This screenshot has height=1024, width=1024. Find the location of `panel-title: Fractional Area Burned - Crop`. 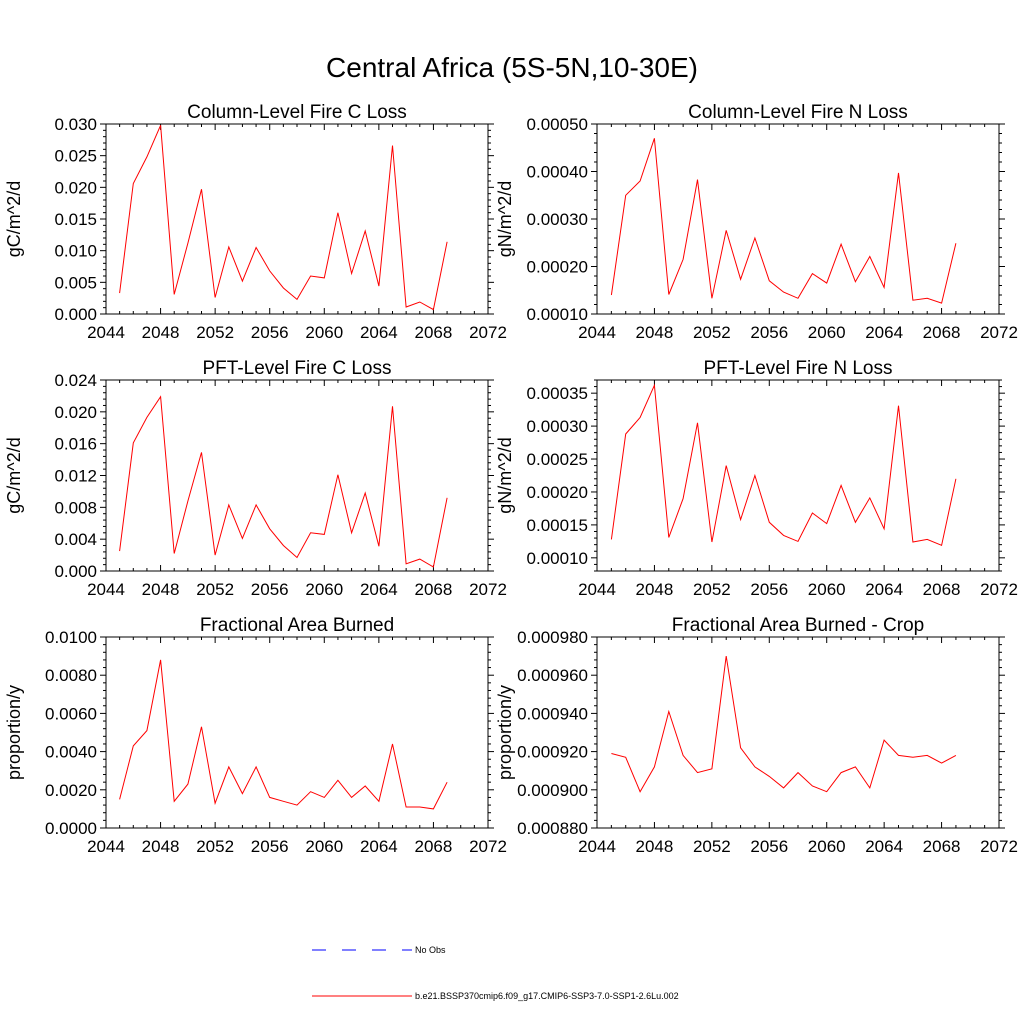

panel-title: Fractional Area Burned - Crop is located at coordinates (798, 625).